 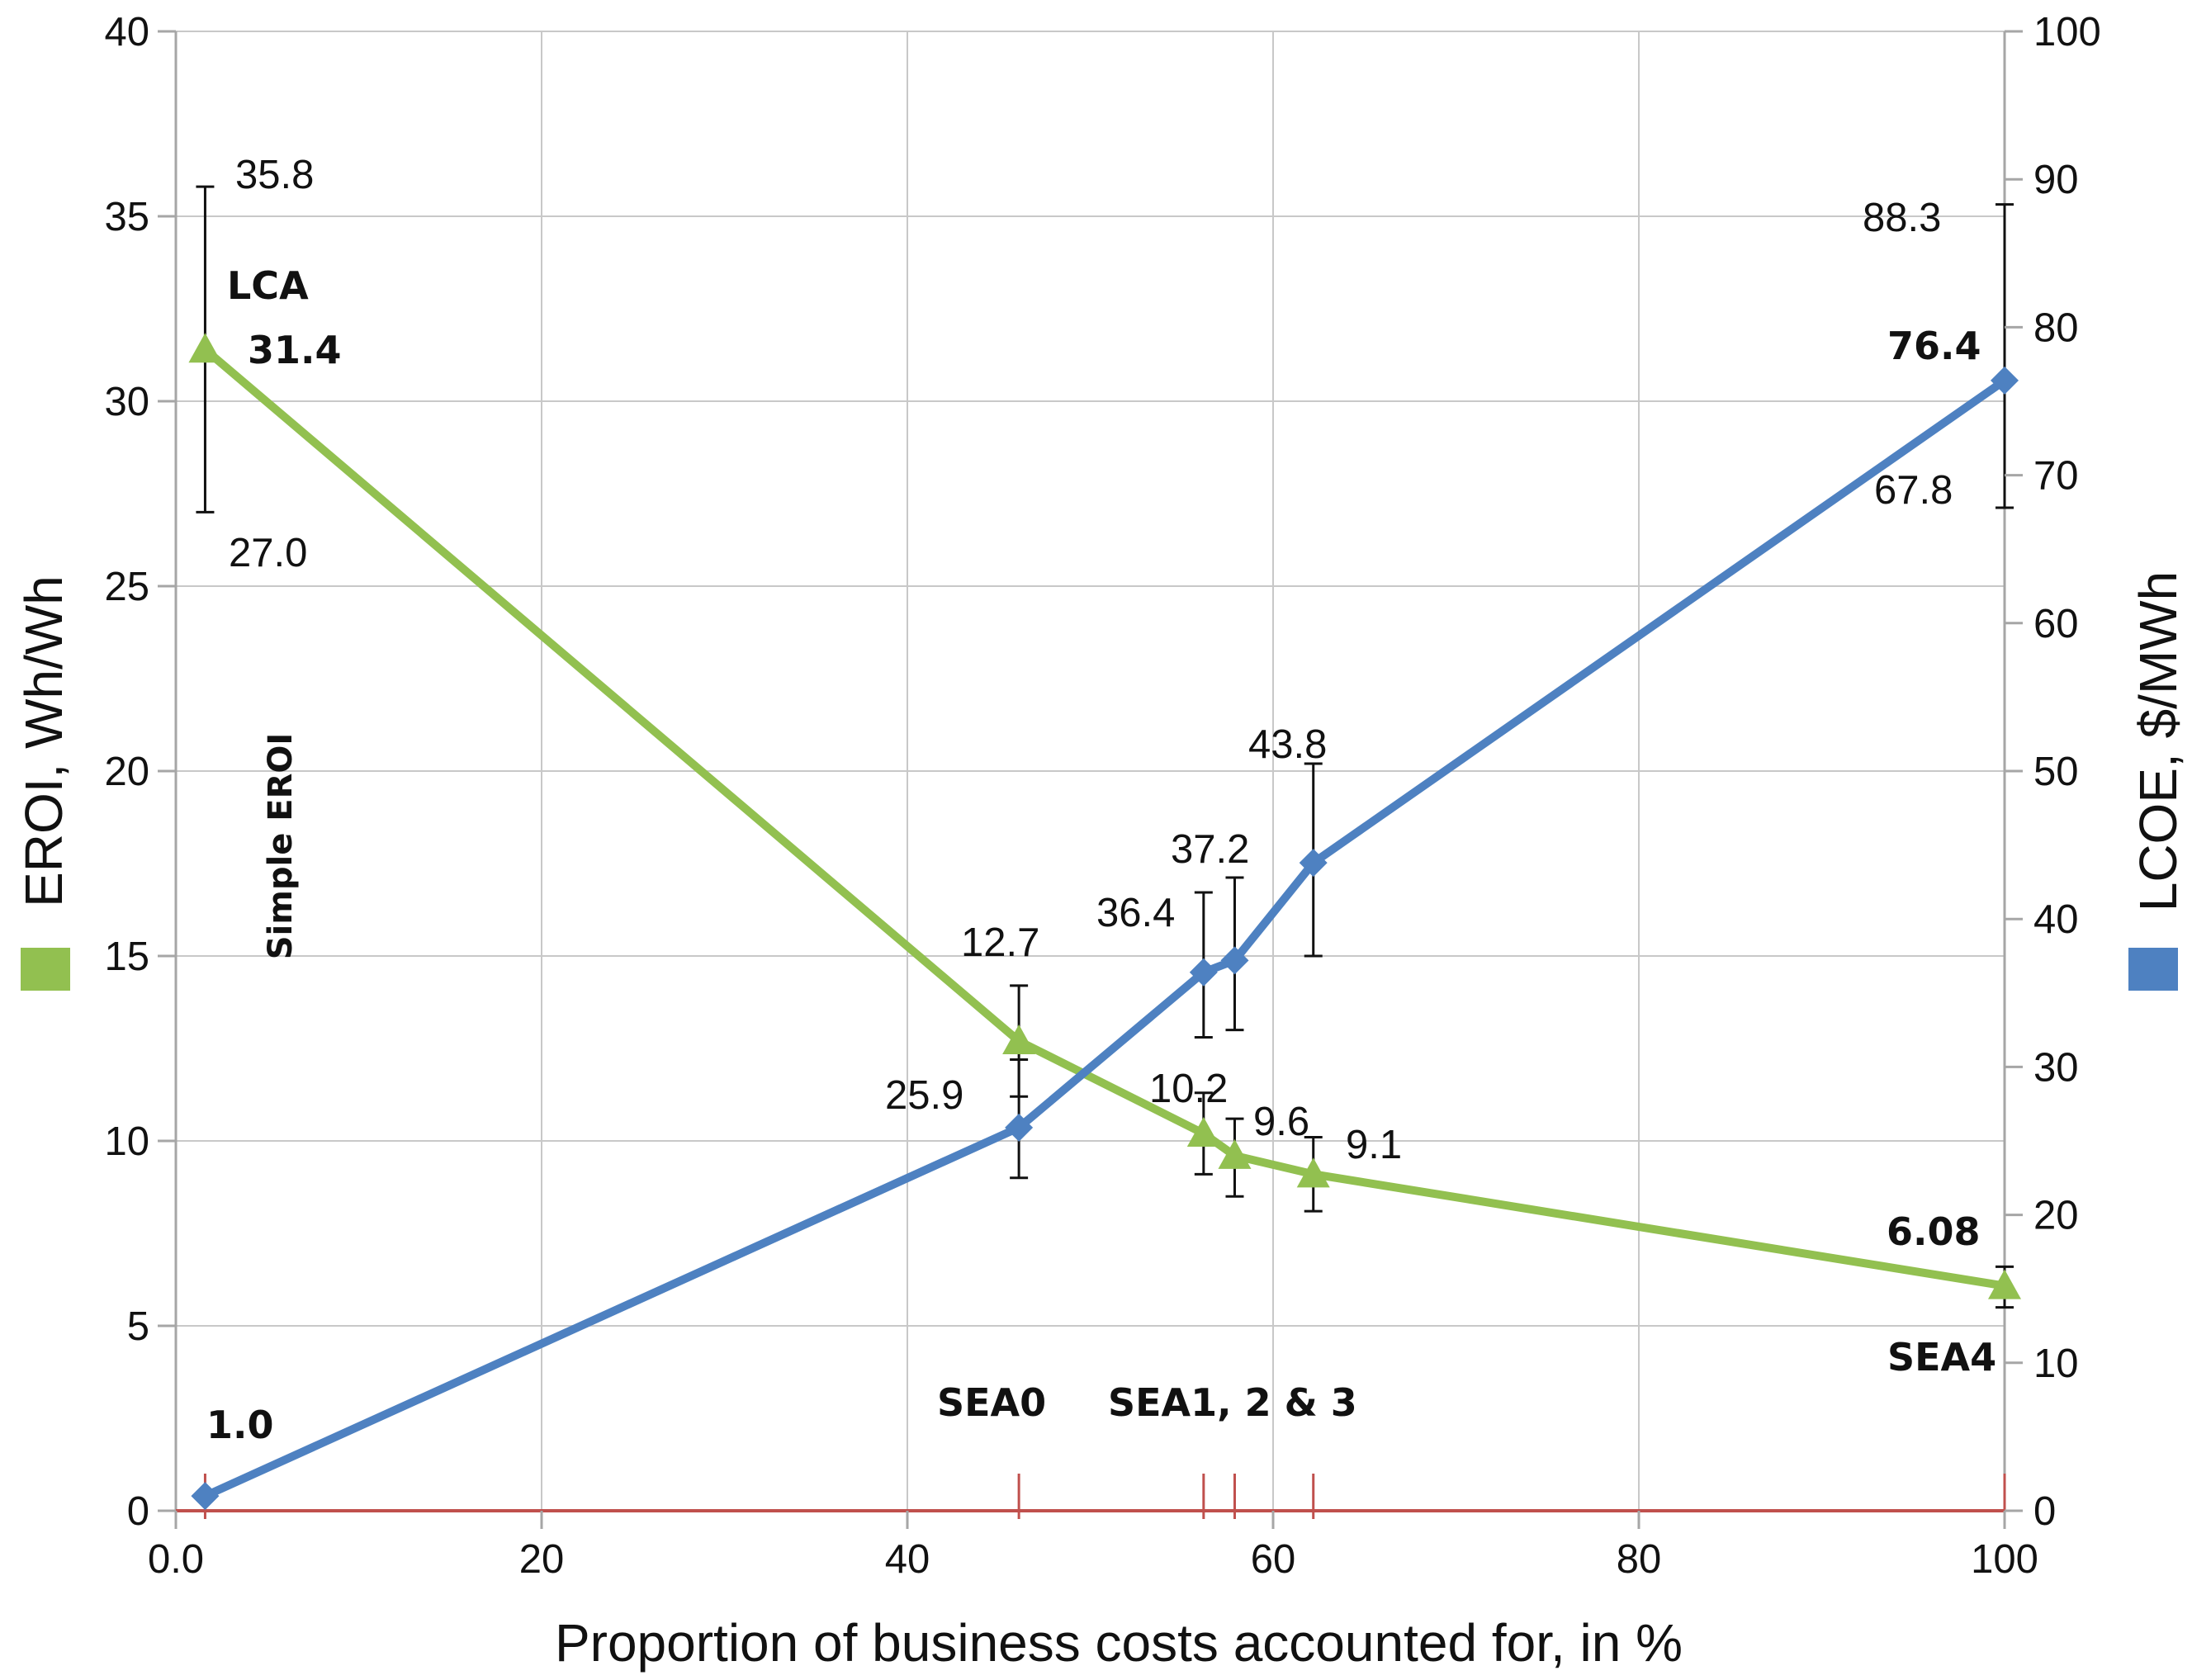 What do you see at coordinates (1374, 1145) in the screenshot?
I see `eroi-label-9-1: 9.1` at bounding box center [1374, 1145].